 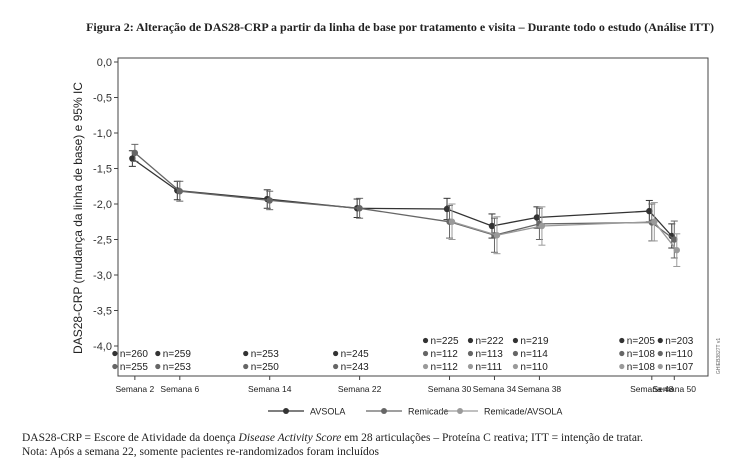 I want to click on figure-code: GHIEB3827T v1, so click(x=719, y=356).